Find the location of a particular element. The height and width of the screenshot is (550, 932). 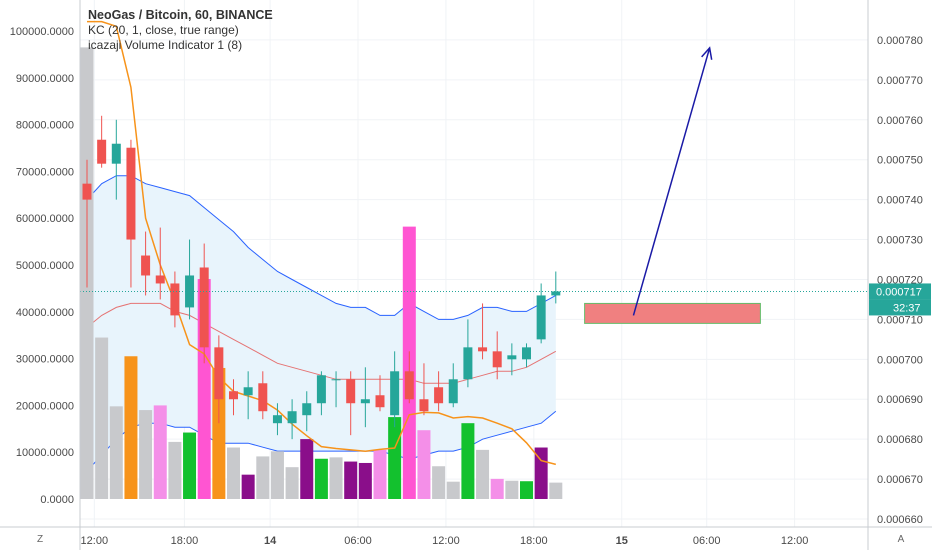

legend-volume: icazaji Volume Indicator 1 (8) is located at coordinates (165, 45).